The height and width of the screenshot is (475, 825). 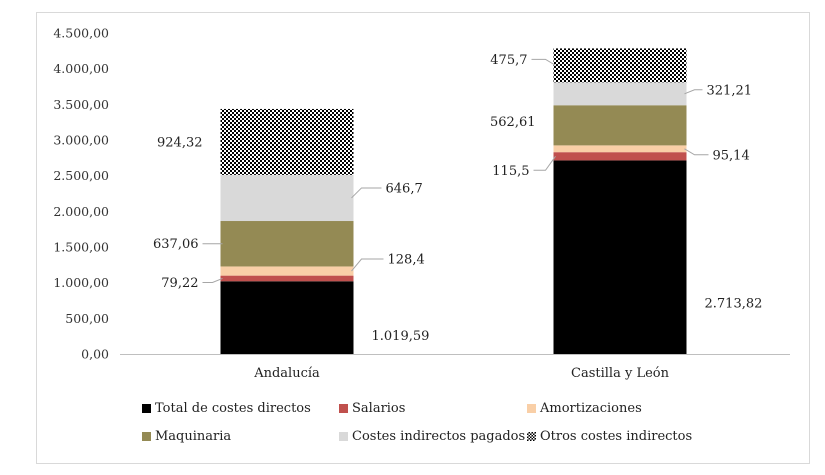 What do you see at coordinates (620, 373) in the screenshot?
I see `category-label: Castilla y León` at bounding box center [620, 373].